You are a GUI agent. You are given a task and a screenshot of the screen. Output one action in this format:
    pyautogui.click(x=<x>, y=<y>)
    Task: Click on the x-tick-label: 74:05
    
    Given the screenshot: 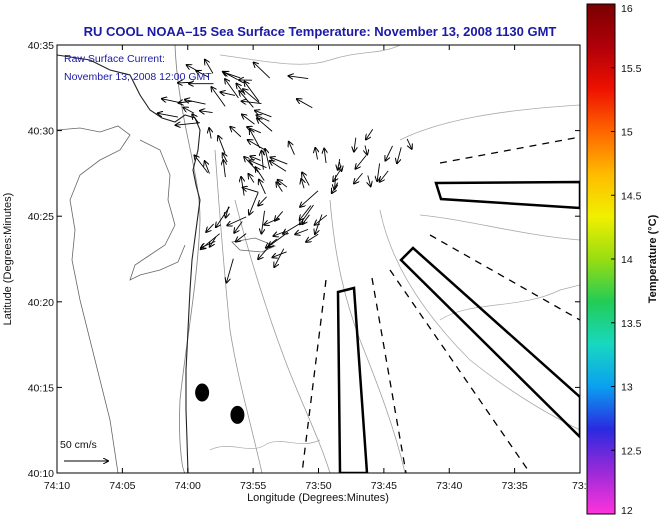 What is the action you would take?
    pyautogui.click(x=122, y=486)
    